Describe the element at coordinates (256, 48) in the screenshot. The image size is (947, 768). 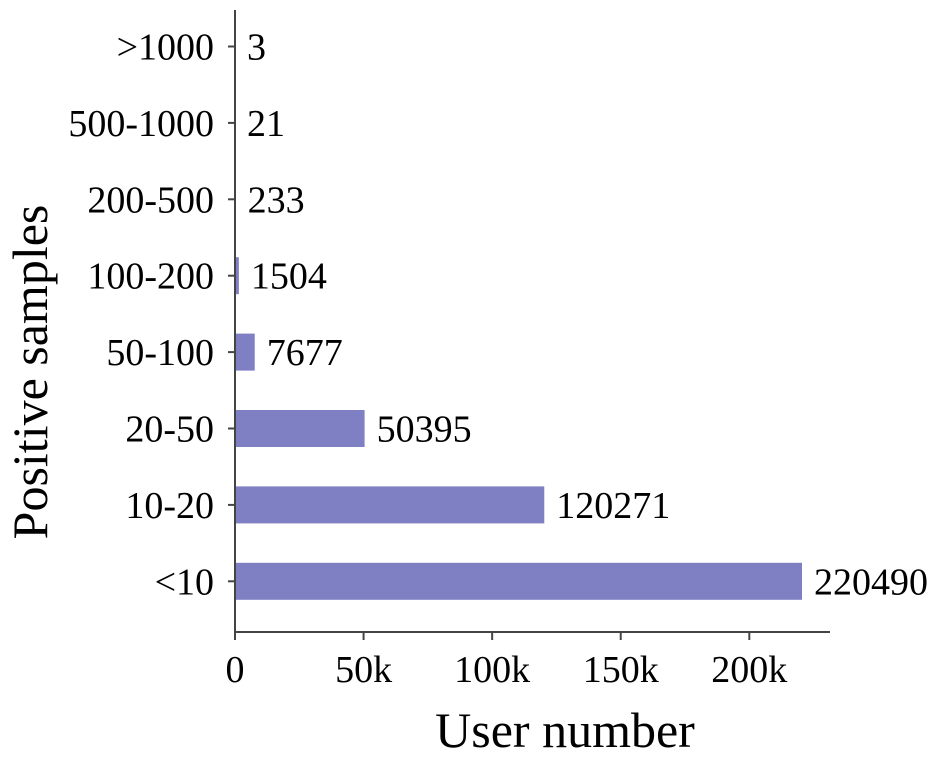
I see `data-label: 3` at that location.